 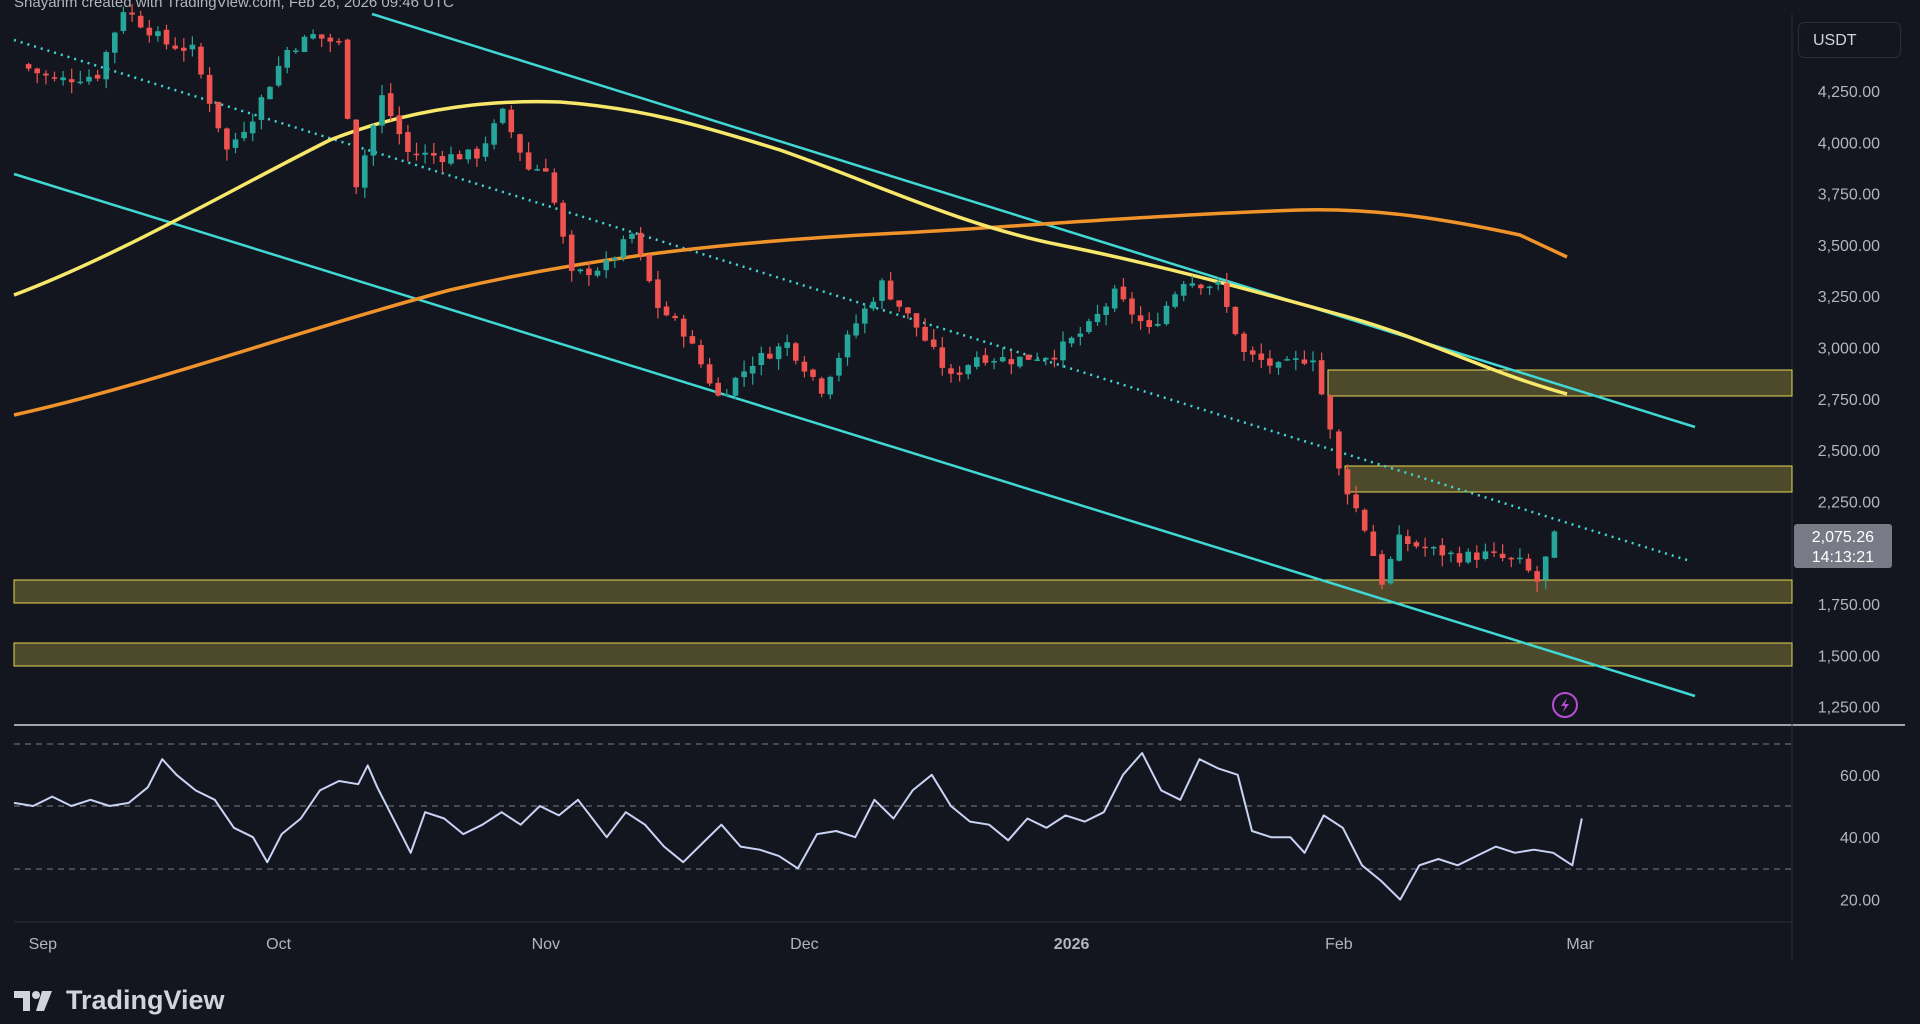 I want to click on price-axis-tick: 1,250.00, so click(x=1849, y=708).